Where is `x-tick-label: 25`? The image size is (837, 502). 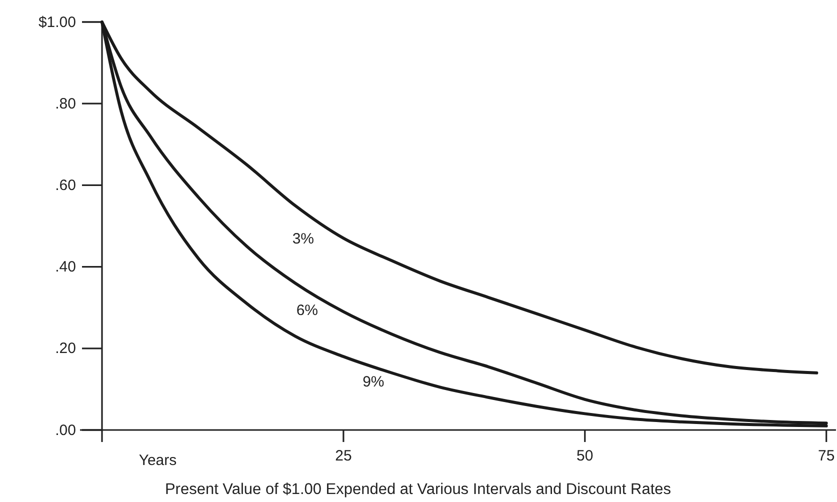
x-tick-label: 25 is located at coordinates (343, 456).